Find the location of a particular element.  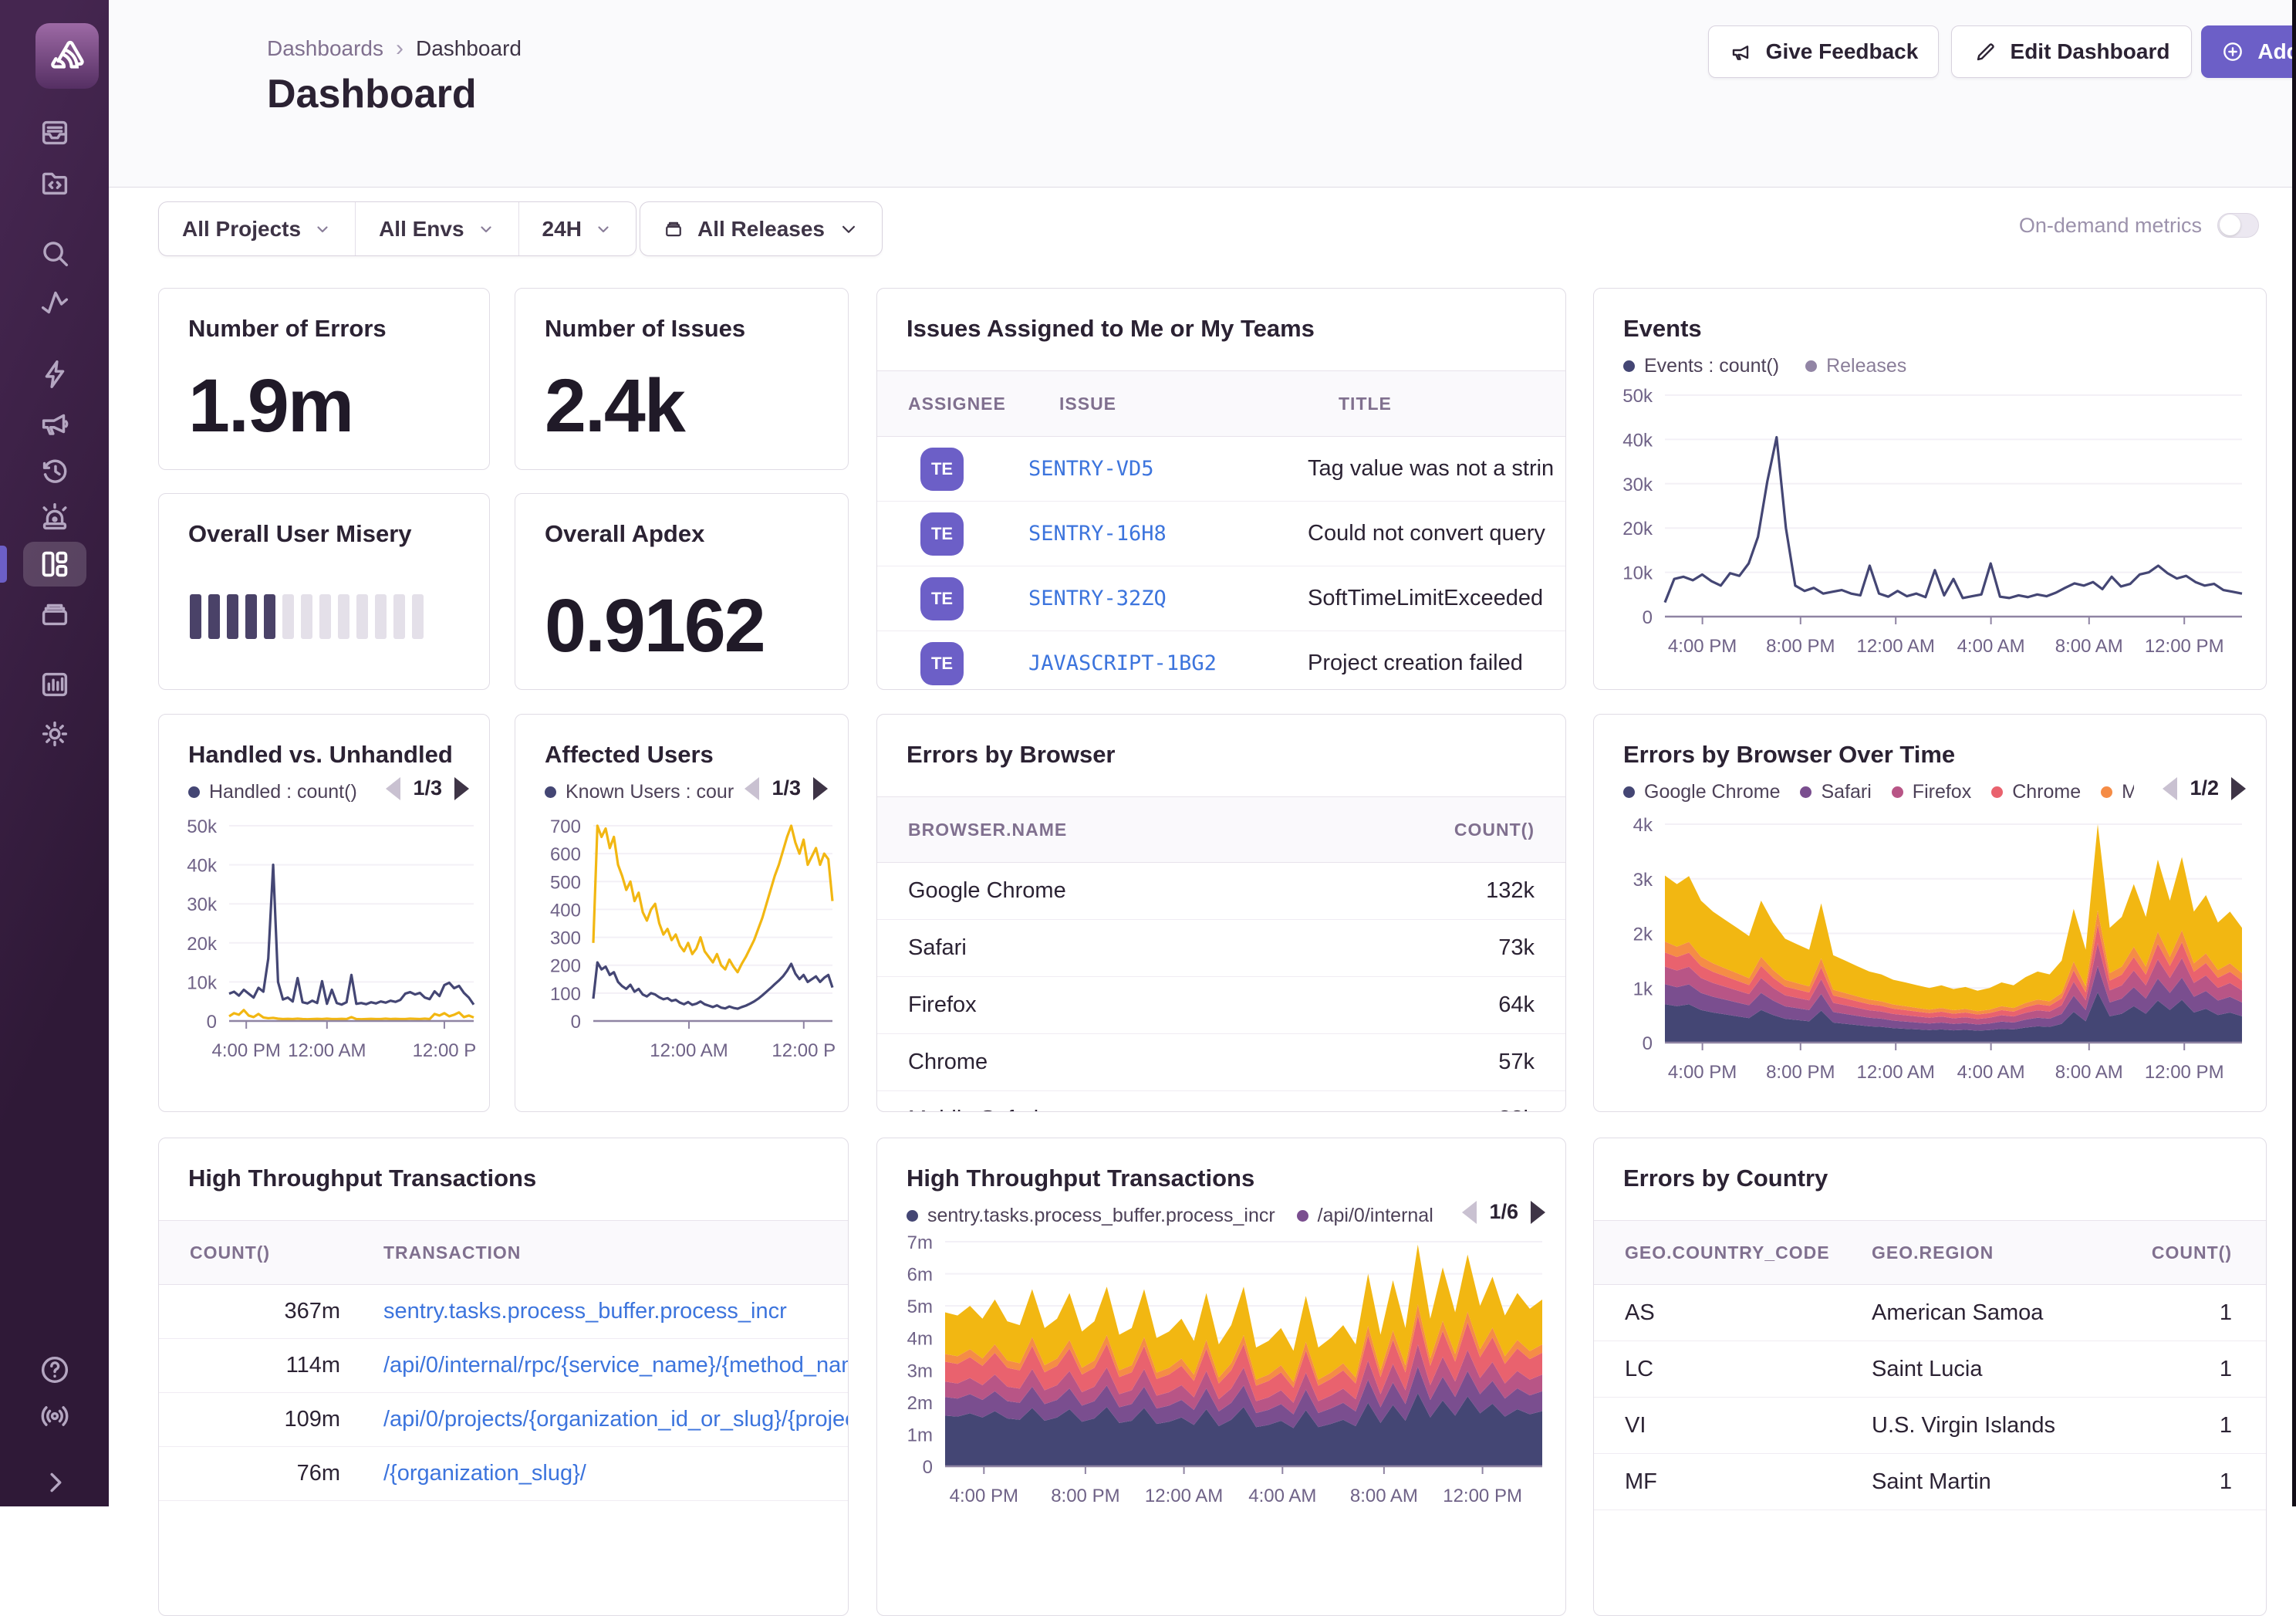

table-row: LC Saint Lucia 1 is located at coordinates (1930, 1369).